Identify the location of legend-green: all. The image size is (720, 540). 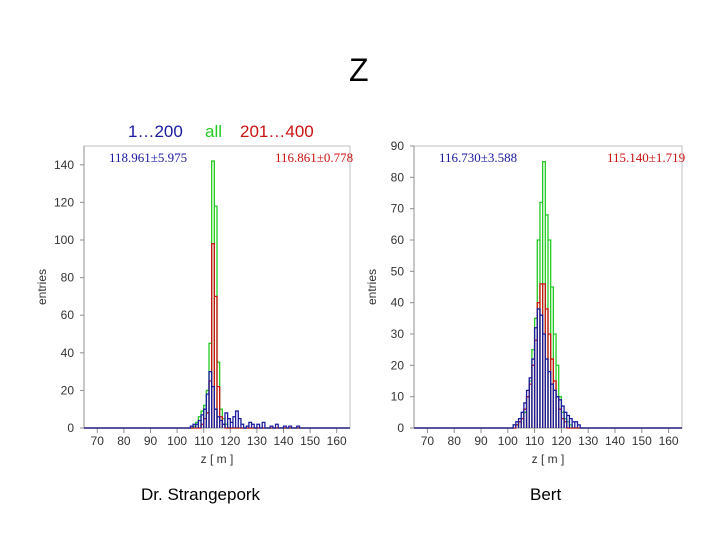
(214, 131).